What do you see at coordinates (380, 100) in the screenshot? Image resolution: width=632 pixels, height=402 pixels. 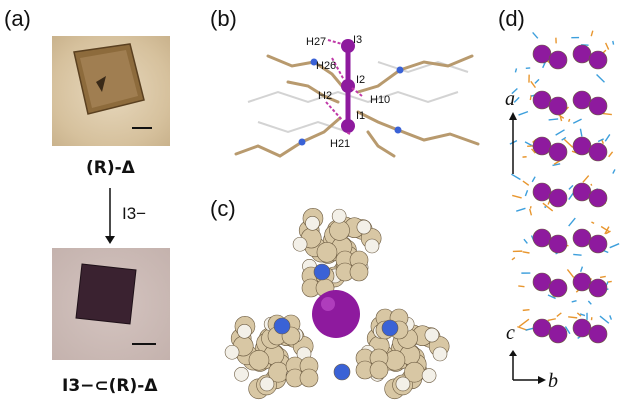 I see `atom-h10: H10` at bounding box center [380, 100].